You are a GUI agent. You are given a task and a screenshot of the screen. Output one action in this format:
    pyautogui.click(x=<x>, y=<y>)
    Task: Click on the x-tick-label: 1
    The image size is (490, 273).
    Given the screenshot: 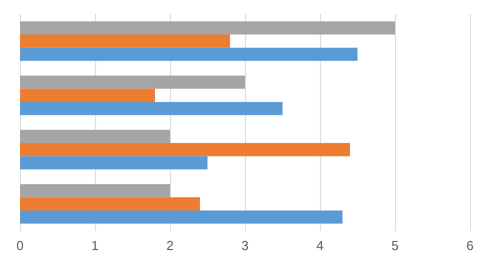 What is the action you would take?
    pyautogui.click(x=95, y=245)
    